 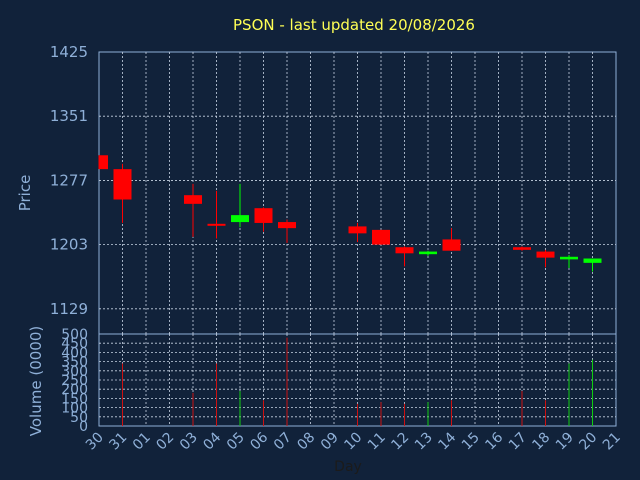 What do you see at coordinates (306, 442) in the screenshot?
I see `x-tick-label: 08` at bounding box center [306, 442].